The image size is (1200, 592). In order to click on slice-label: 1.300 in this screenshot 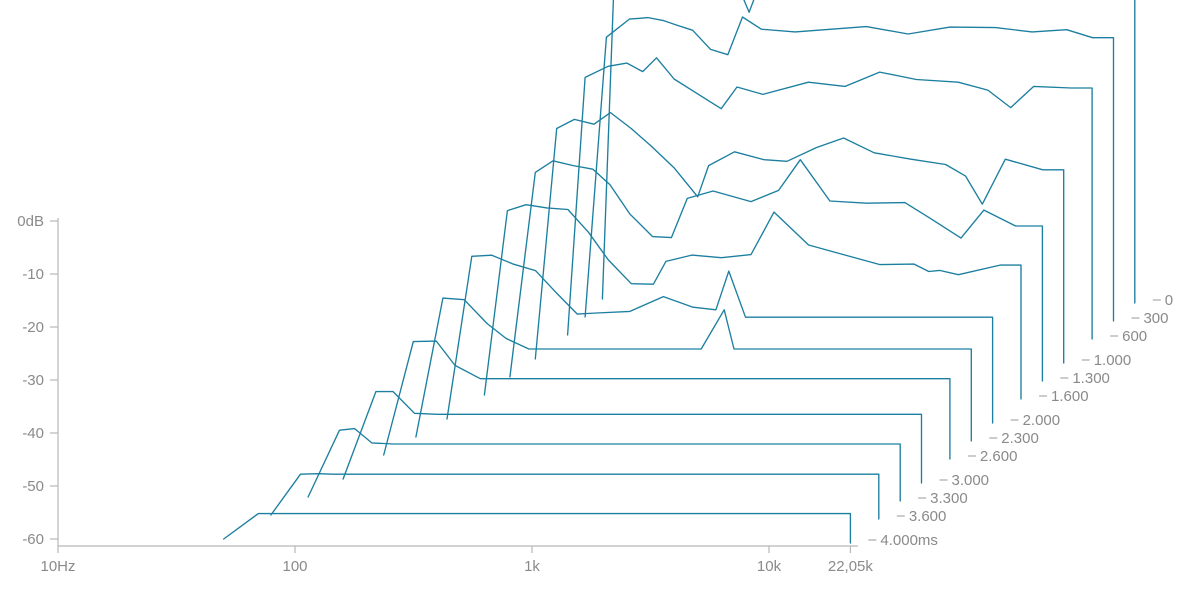, I will do `click(1091, 378)`.